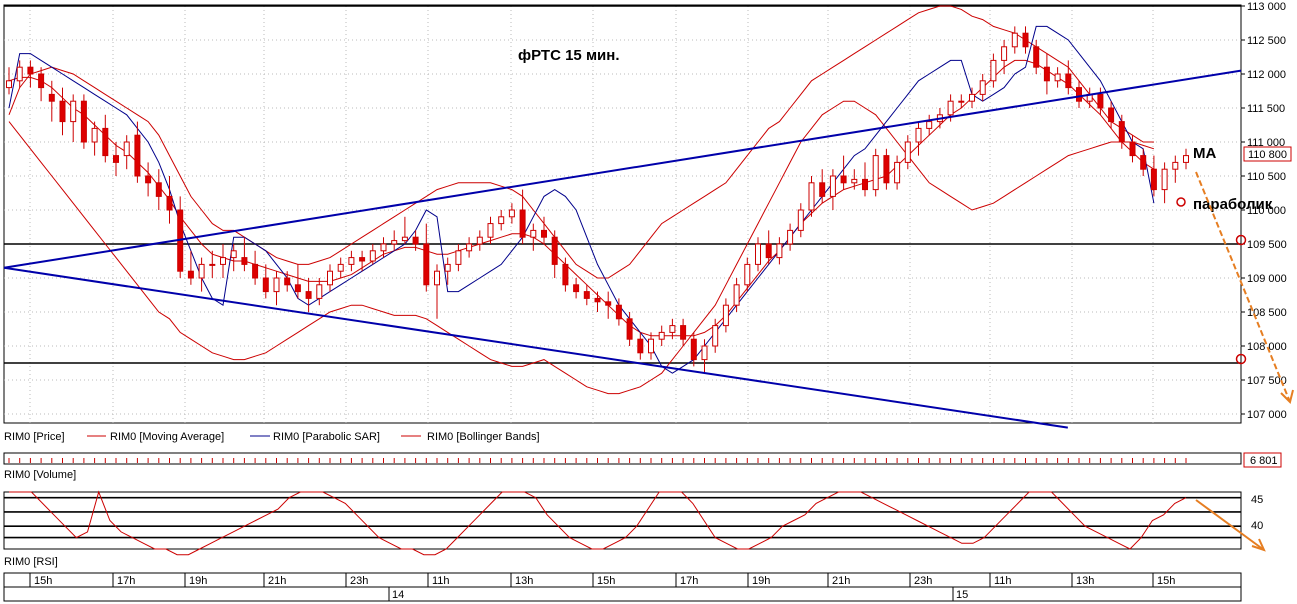 This screenshot has width=1297, height=604. I want to click on y-tick-label: 112 500, so click(1266, 41).